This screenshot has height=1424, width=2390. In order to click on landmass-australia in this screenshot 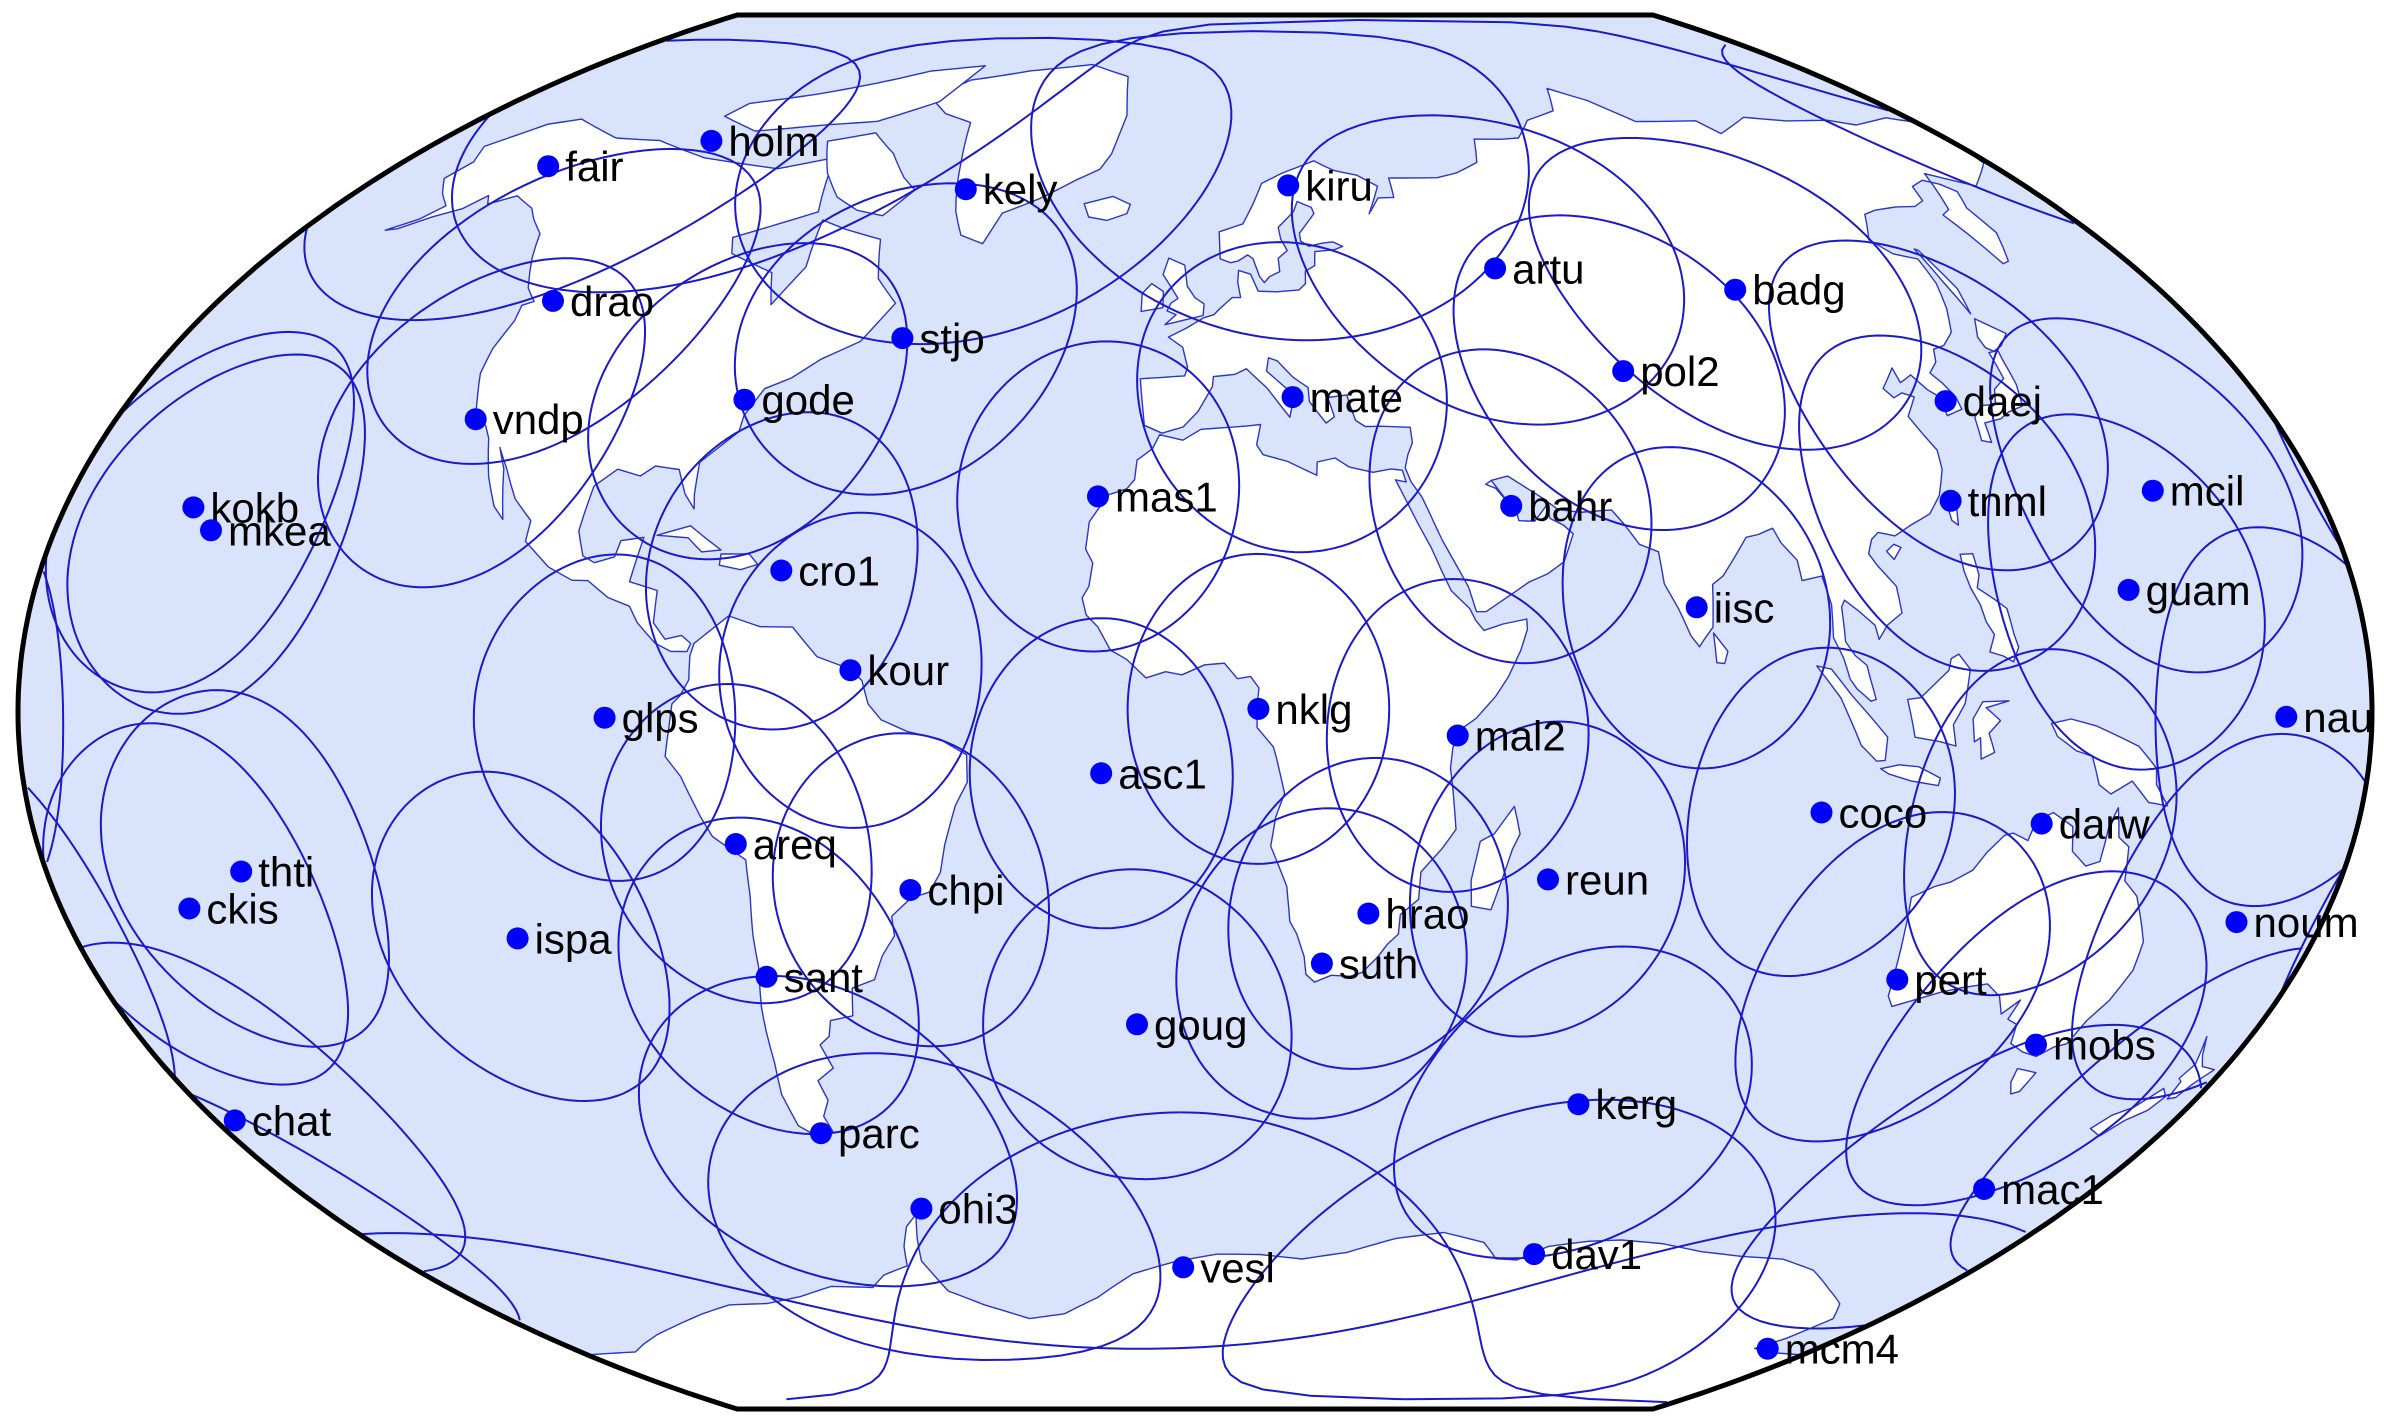, I will do `click(2016, 932)`.